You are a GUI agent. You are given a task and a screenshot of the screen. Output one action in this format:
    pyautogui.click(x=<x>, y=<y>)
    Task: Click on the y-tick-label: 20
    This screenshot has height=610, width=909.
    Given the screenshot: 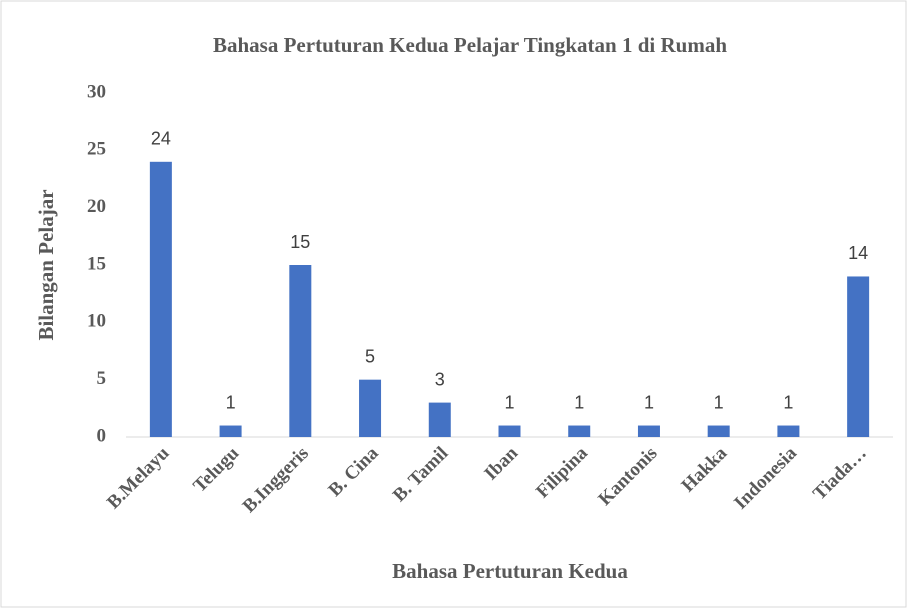 What is the action you would take?
    pyautogui.click(x=96, y=206)
    